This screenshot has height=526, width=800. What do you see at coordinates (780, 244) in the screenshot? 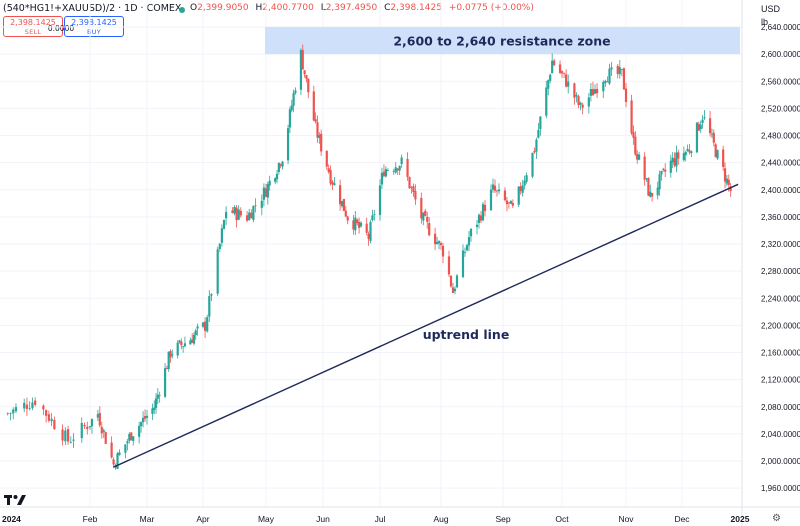
I see `price-tick-label: 2,320.0000` at bounding box center [780, 244].